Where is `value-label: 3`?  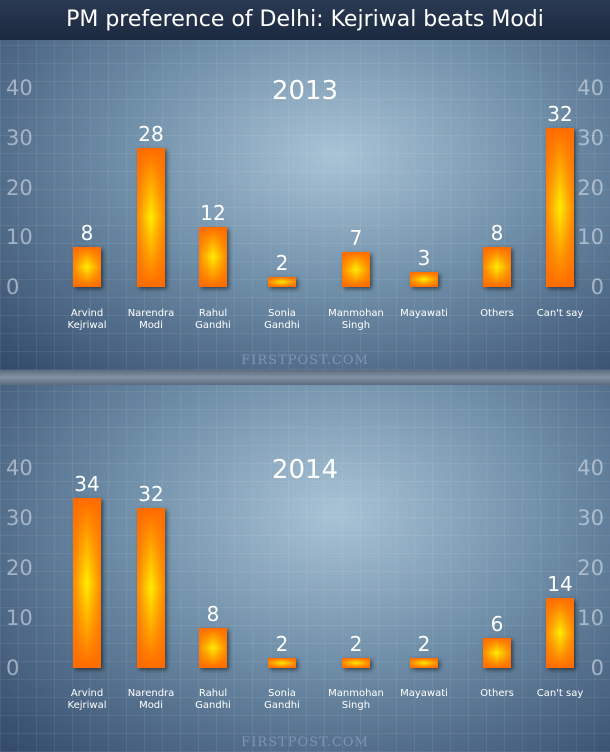 value-label: 3 is located at coordinates (424, 258).